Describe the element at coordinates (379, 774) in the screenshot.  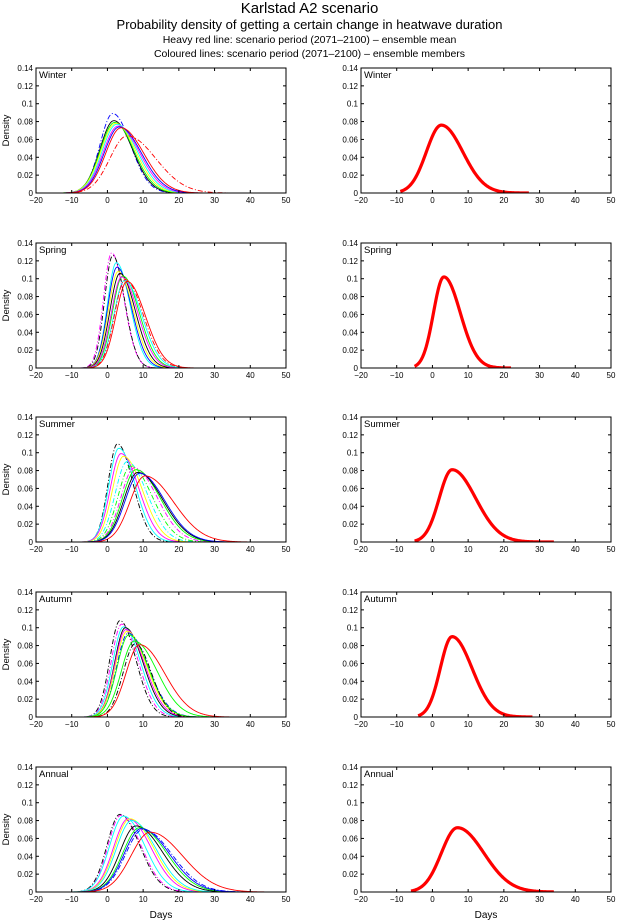
I see `mean-annual-season-label: Annual` at that location.